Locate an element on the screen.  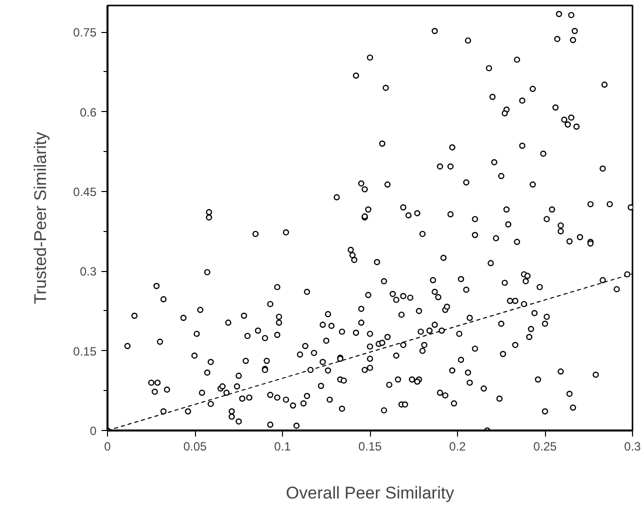
x-axis-title: Overall Peer Similarity is located at coordinates (370, 493).